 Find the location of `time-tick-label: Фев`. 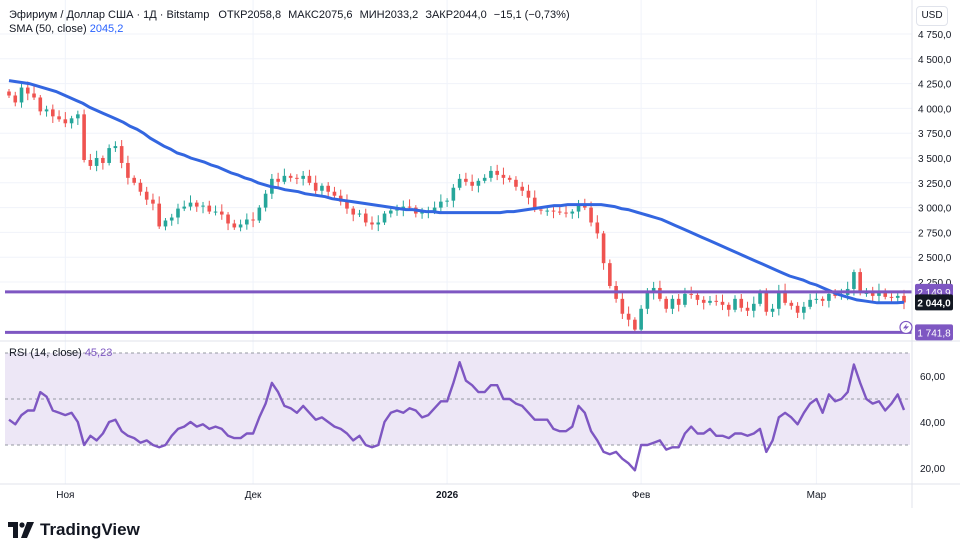

time-tick-label: Фев is located at coordinates (641, 495).